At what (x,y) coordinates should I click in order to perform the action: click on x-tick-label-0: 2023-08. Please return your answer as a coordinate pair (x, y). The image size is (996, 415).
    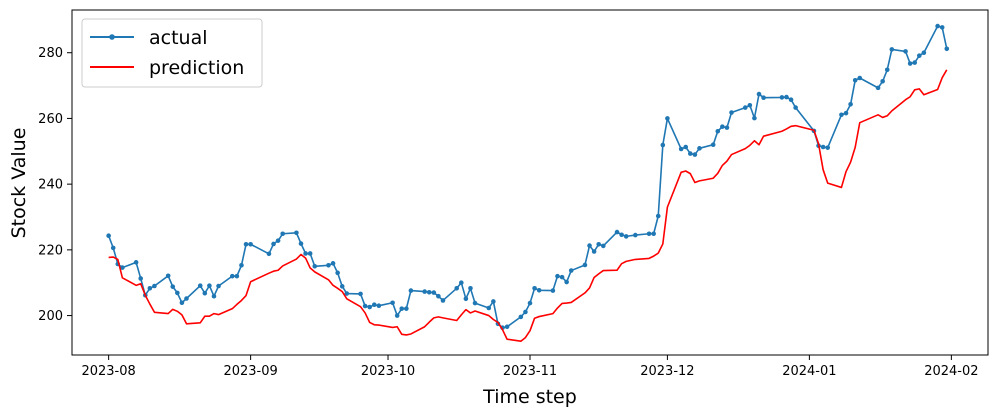
    Looking at the image, I should click on (108, 371).